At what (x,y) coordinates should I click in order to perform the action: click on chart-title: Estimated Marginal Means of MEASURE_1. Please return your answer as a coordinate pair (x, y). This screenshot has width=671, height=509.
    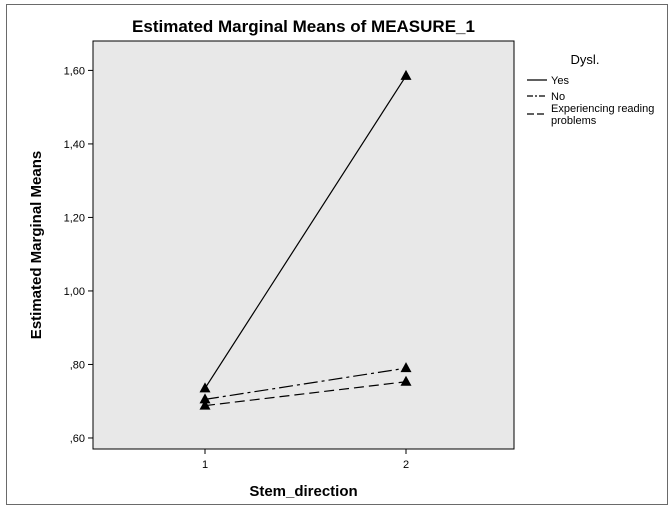
    Looking at the image, I should click on (303, 26).